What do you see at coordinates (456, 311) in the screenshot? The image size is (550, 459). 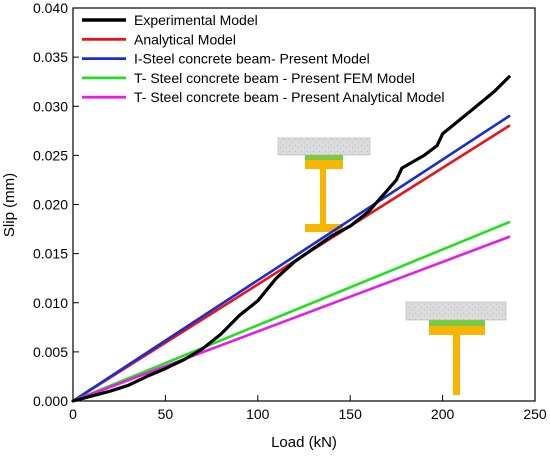 I see `t-beam-concrete-slab` at bounding box center [456, 311].